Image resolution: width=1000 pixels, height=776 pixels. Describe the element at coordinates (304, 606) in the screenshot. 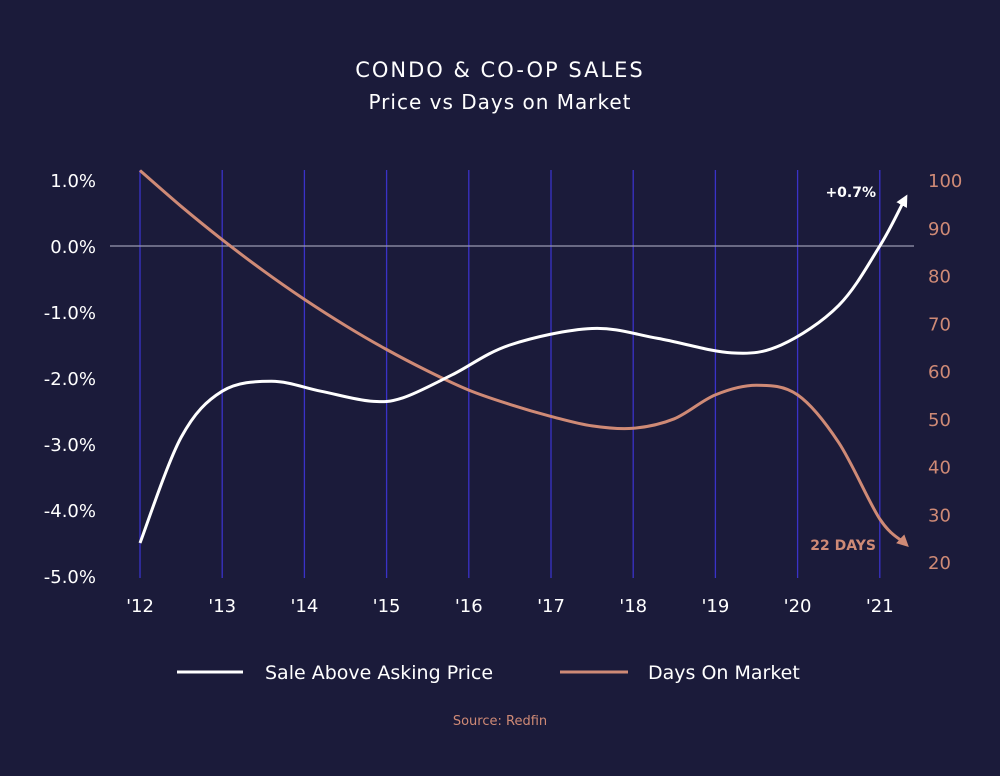

I see `x-tick-label: '14` at that location.